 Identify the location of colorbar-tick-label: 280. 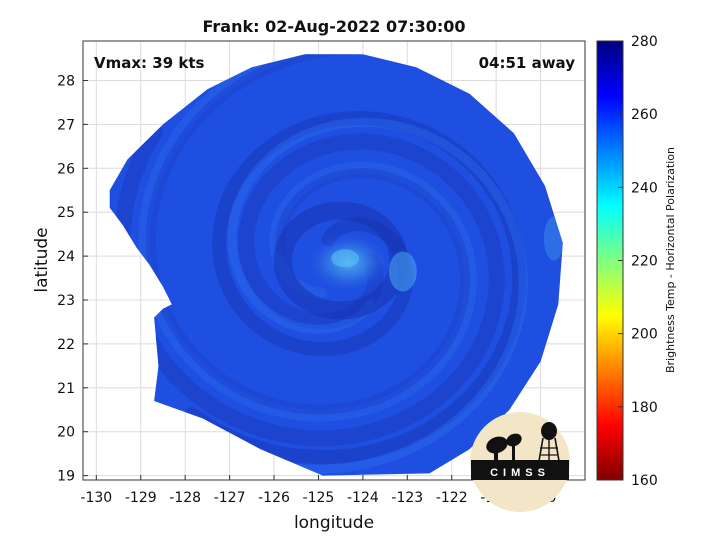
(644, 42).